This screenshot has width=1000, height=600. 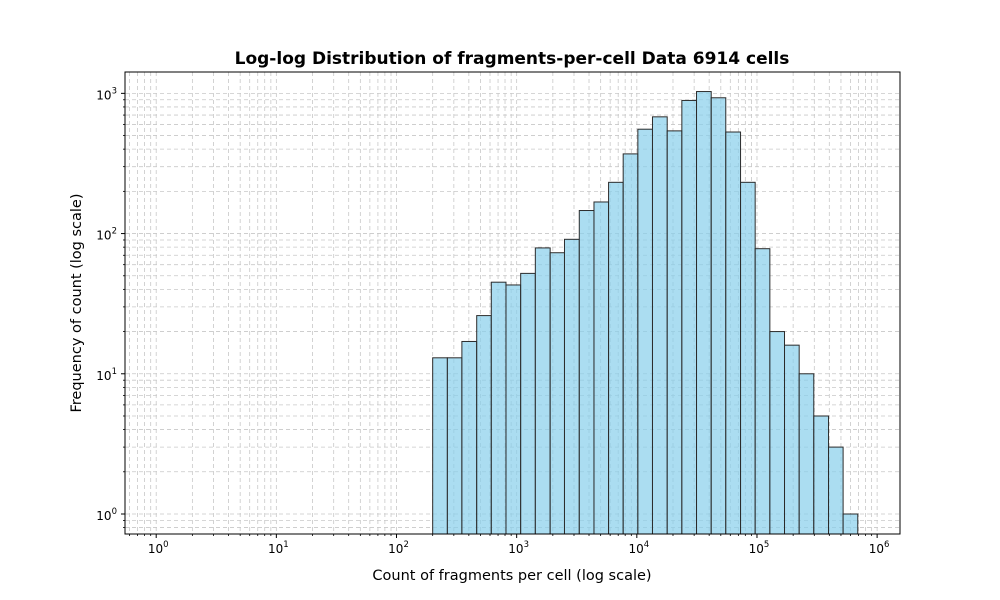 What do you see at coordinates (77, 302) in the screenshot?
I see `y-axis-label: Frequency of count (log scale)` at bounding box center [77, 302].